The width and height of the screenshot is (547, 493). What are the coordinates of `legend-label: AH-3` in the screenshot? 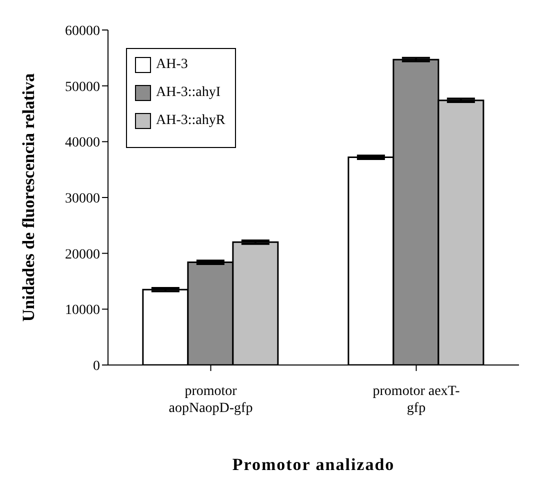 It's located at (172, 65).